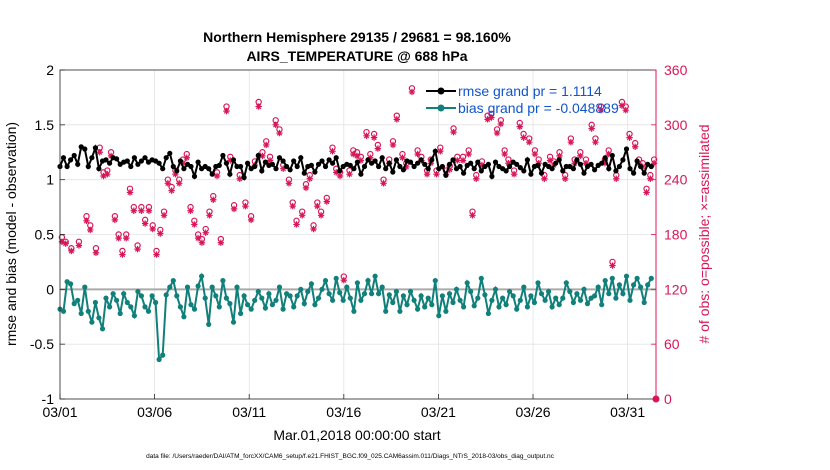 Image resolution: width=830 pixels, height=470 pixels. I want to click on y-right-axis-ticks: 360 300 240 180 120 60 0, so click(669, 234).